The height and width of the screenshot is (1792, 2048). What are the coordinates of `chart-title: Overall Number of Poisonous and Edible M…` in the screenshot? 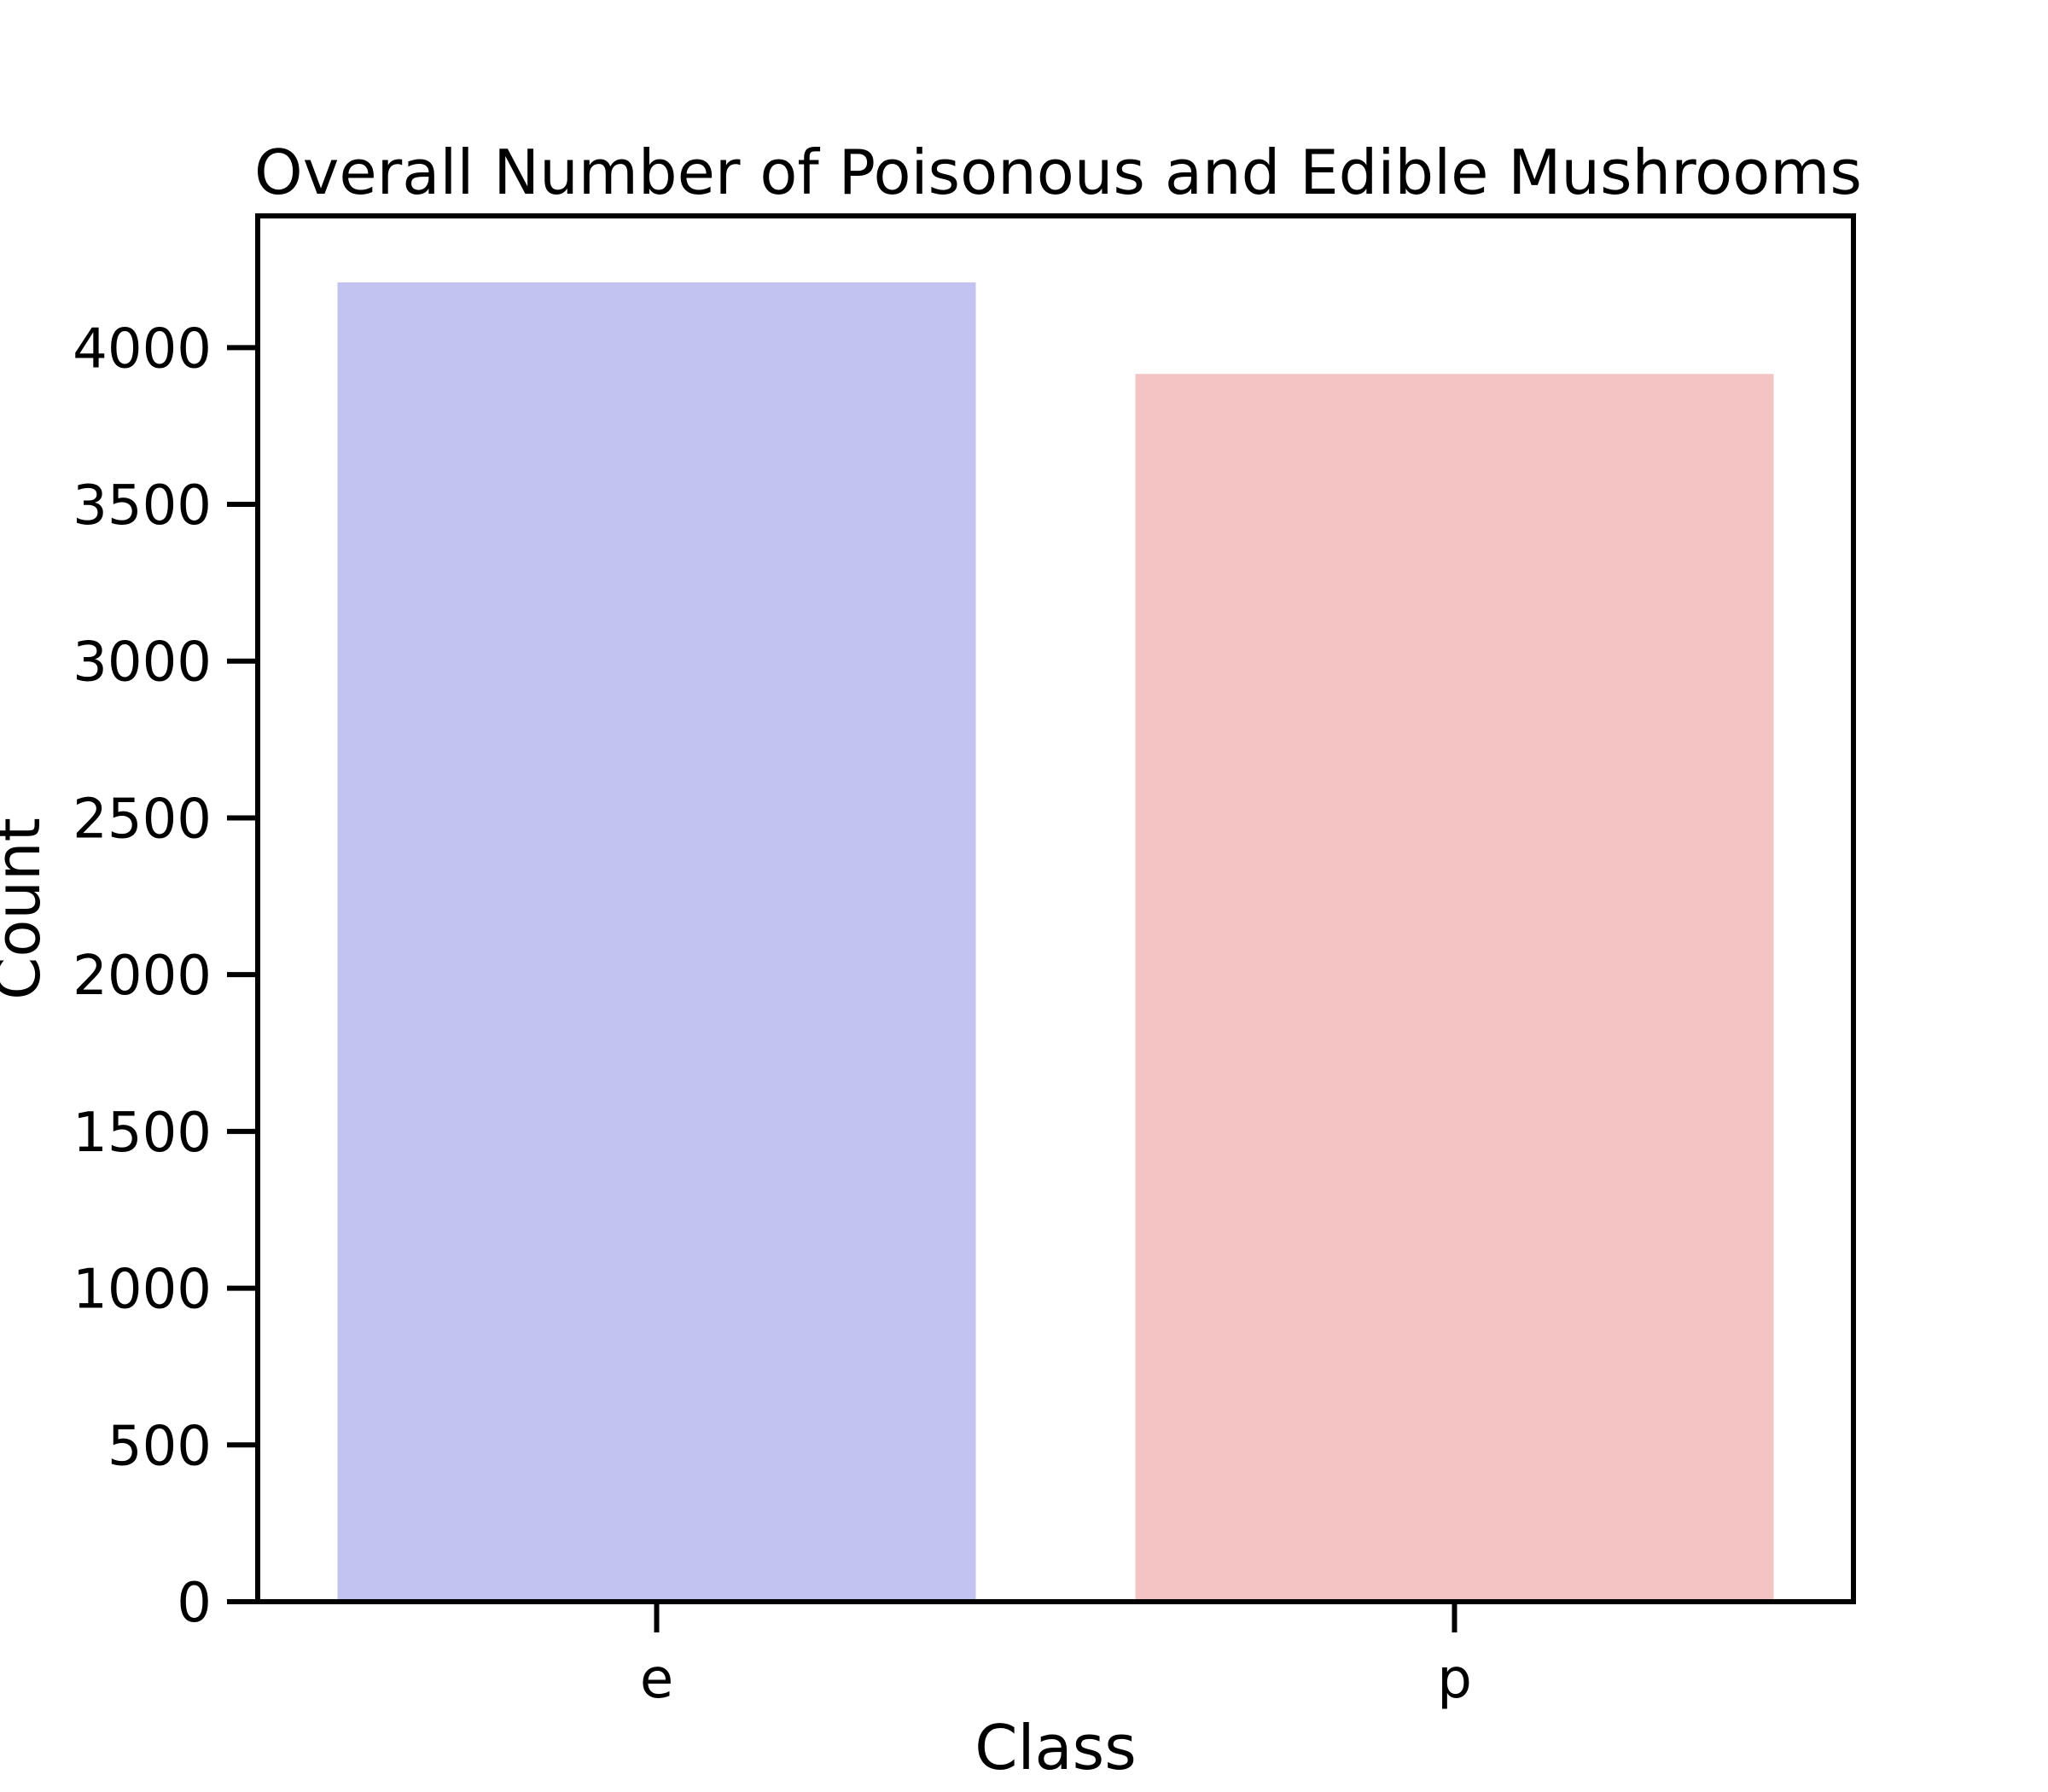 It's located at (1058, 172).